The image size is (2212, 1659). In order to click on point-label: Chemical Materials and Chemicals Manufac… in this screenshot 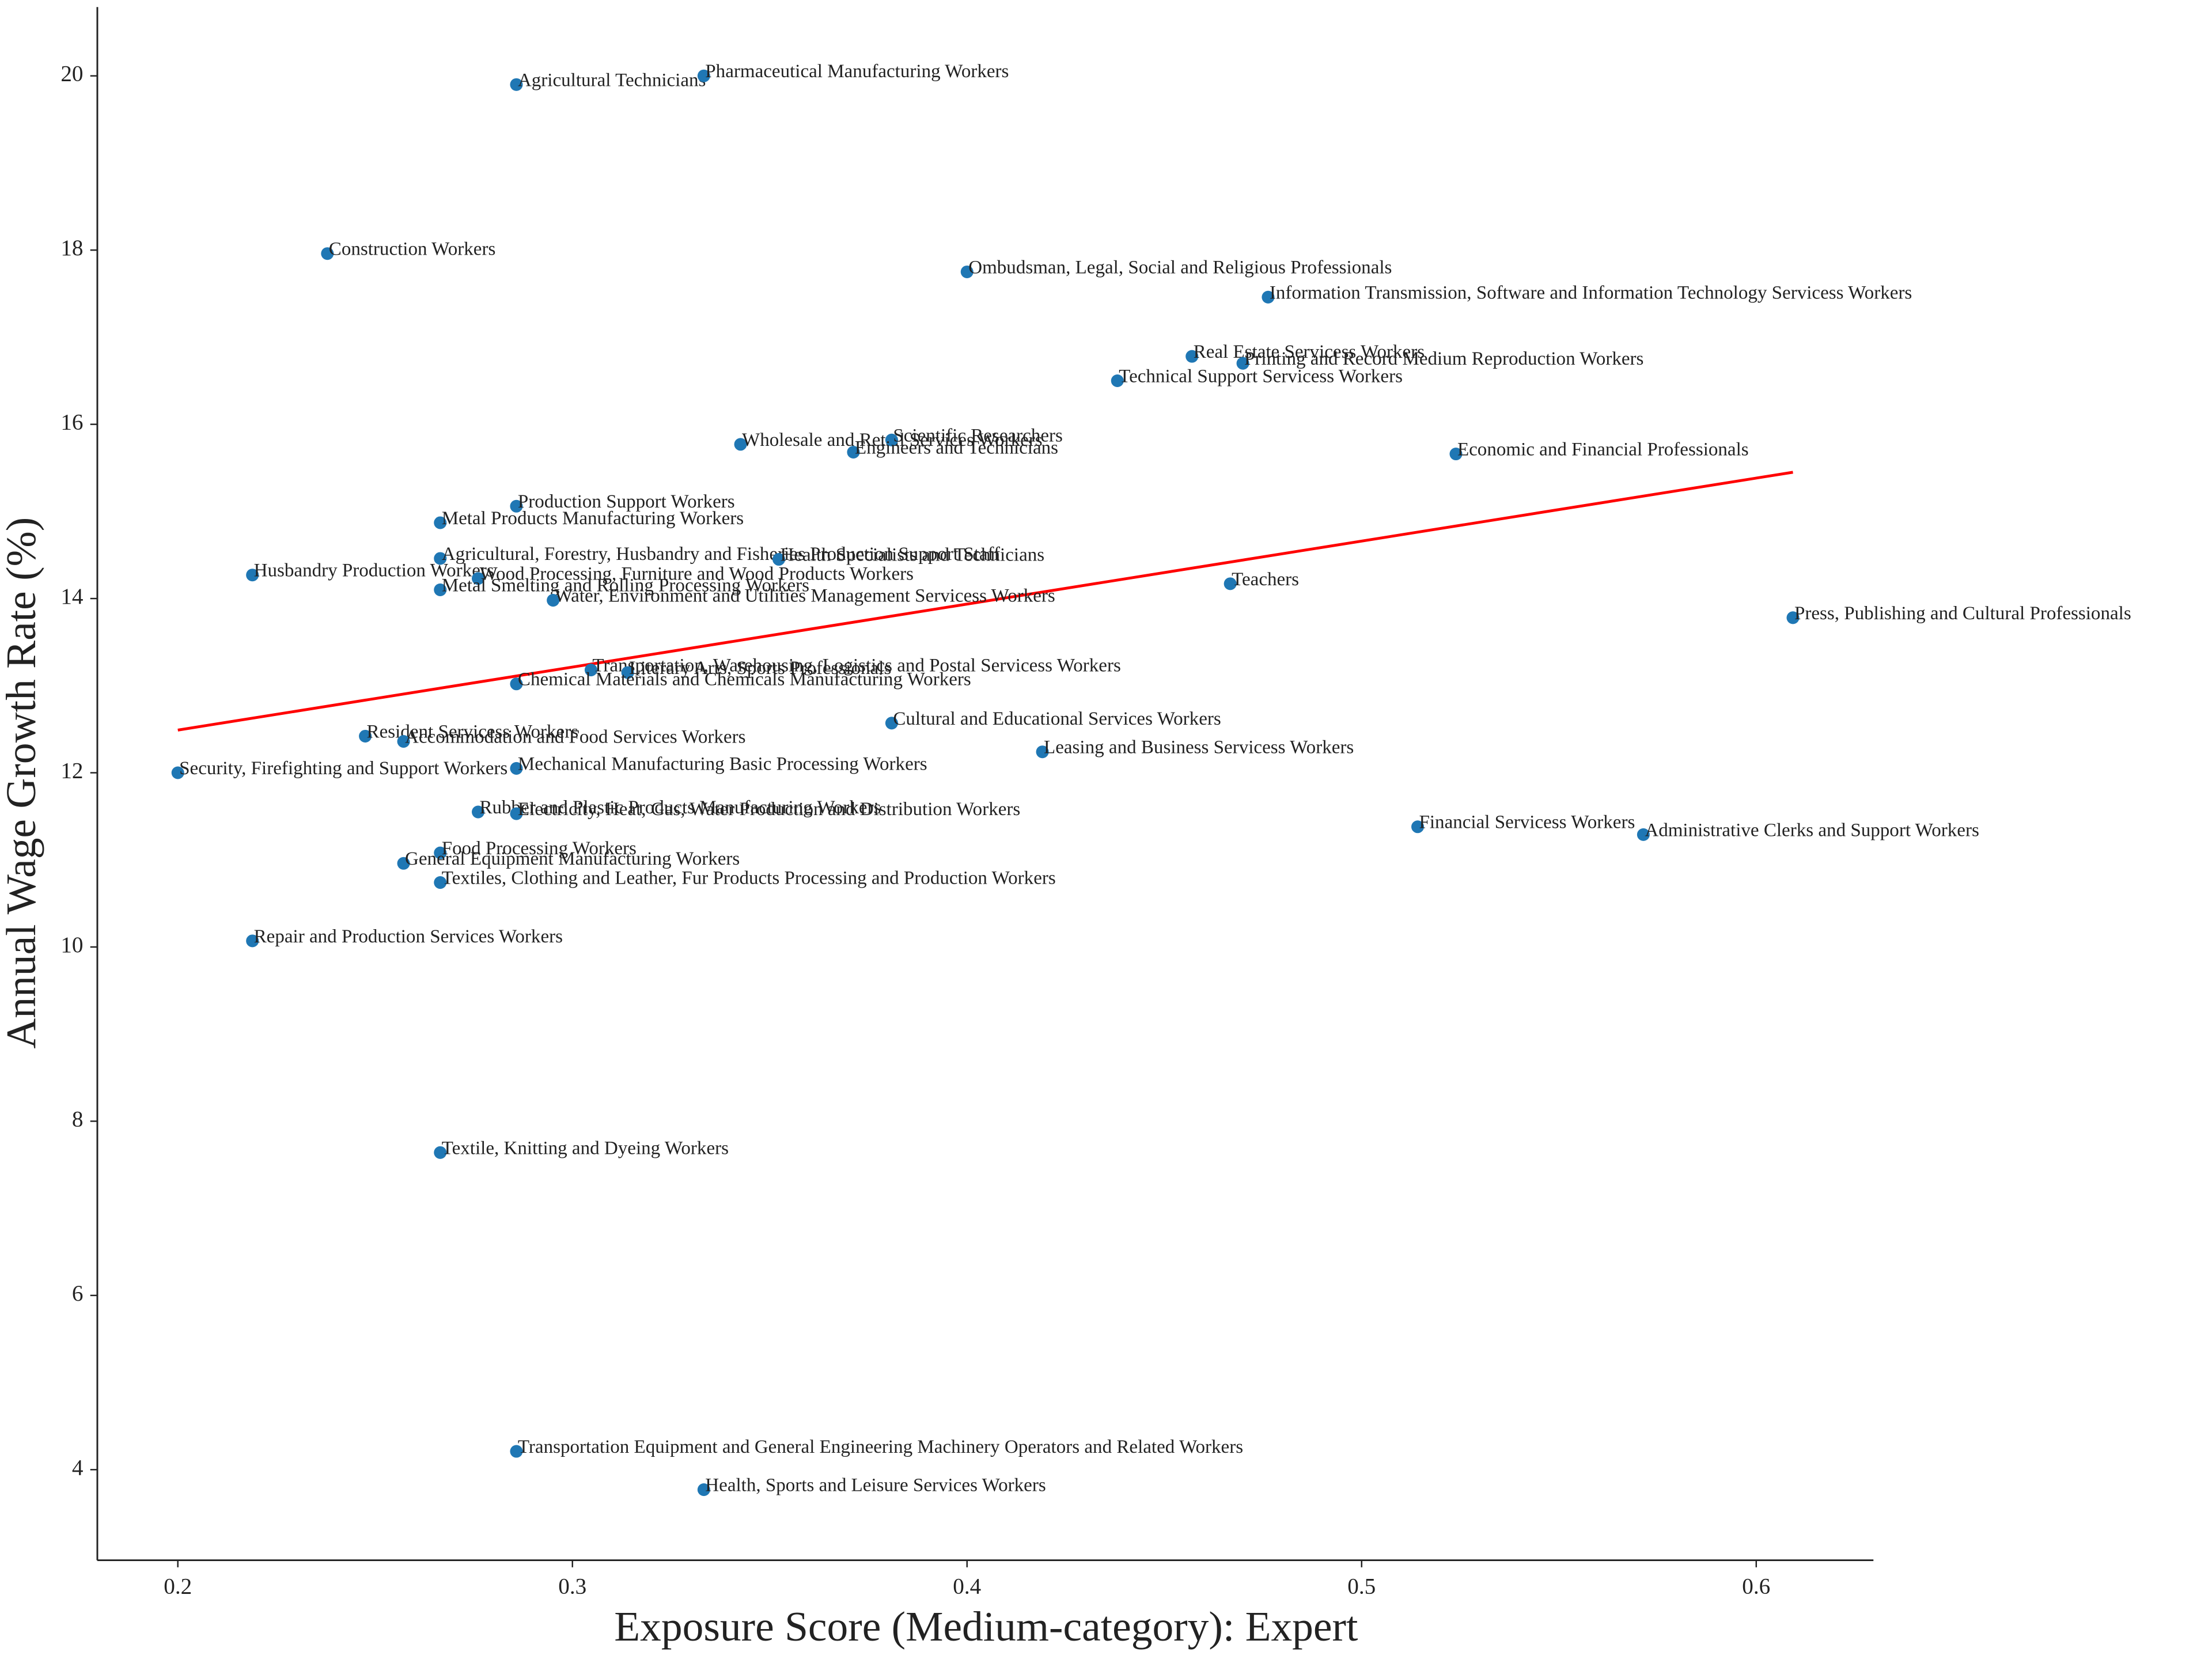, I will do `click(744, 679)`.